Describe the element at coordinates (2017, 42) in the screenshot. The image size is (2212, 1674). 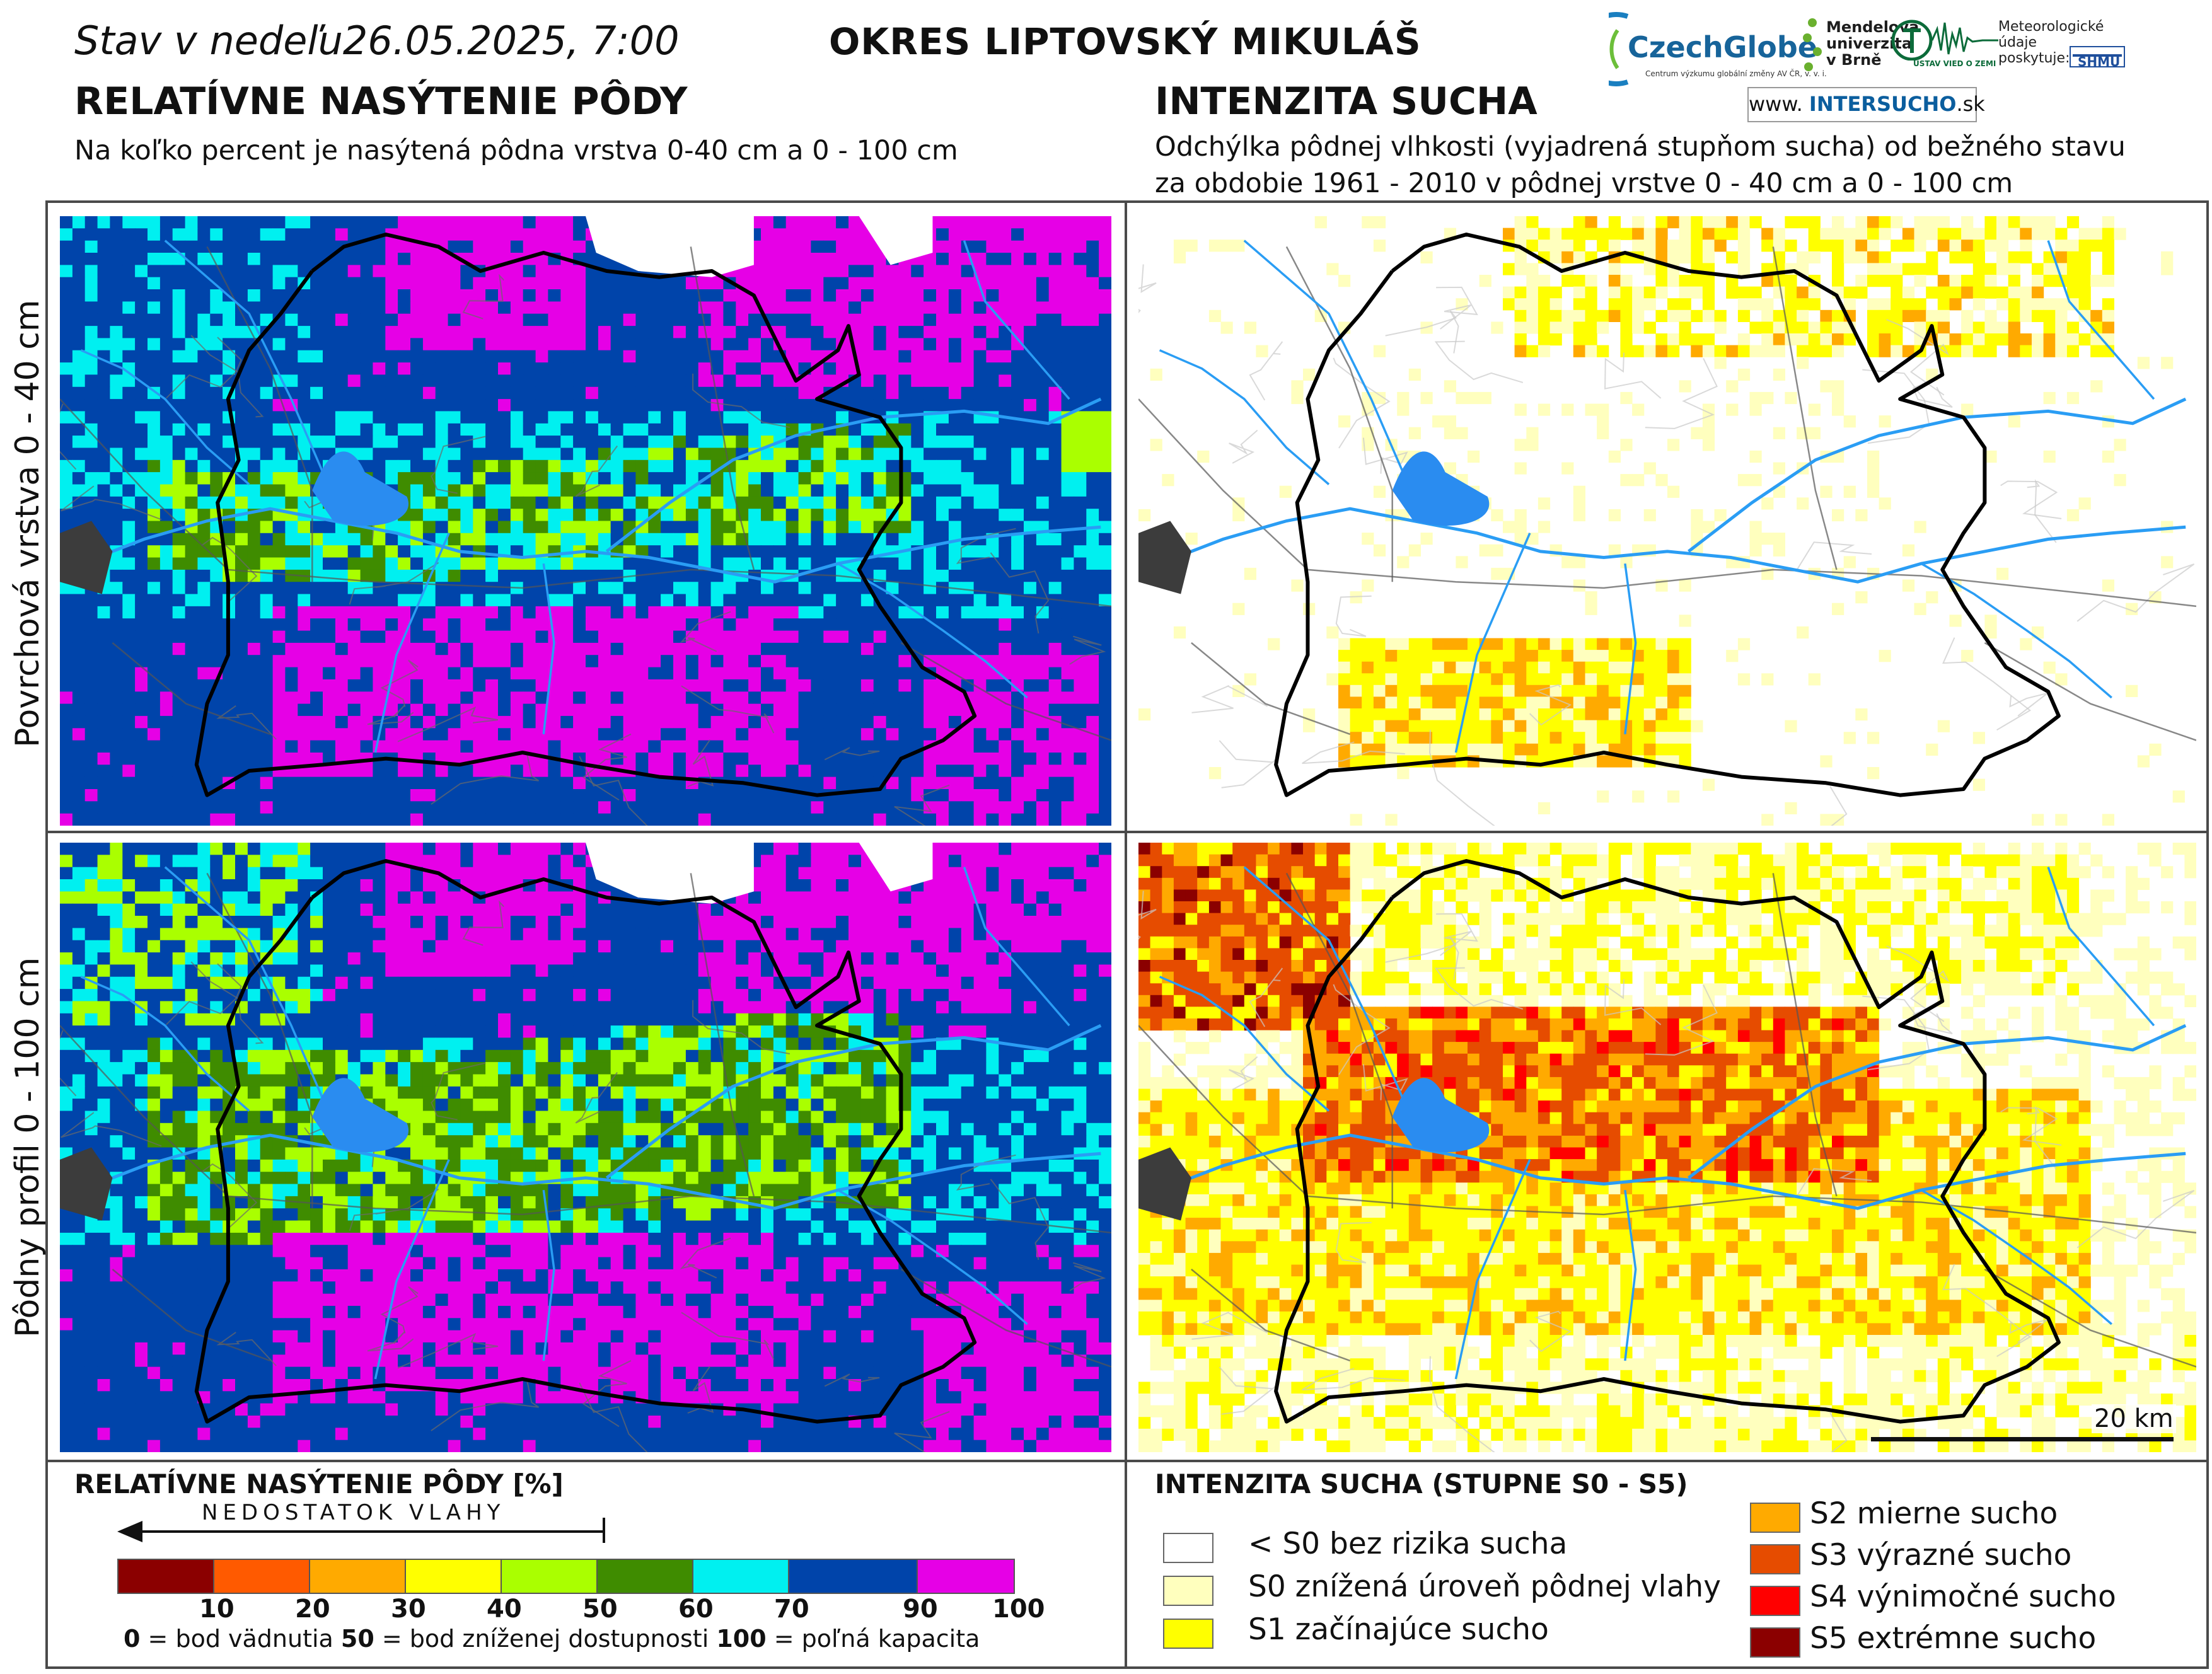
I see `meteo-line-2: údaje` at that location.